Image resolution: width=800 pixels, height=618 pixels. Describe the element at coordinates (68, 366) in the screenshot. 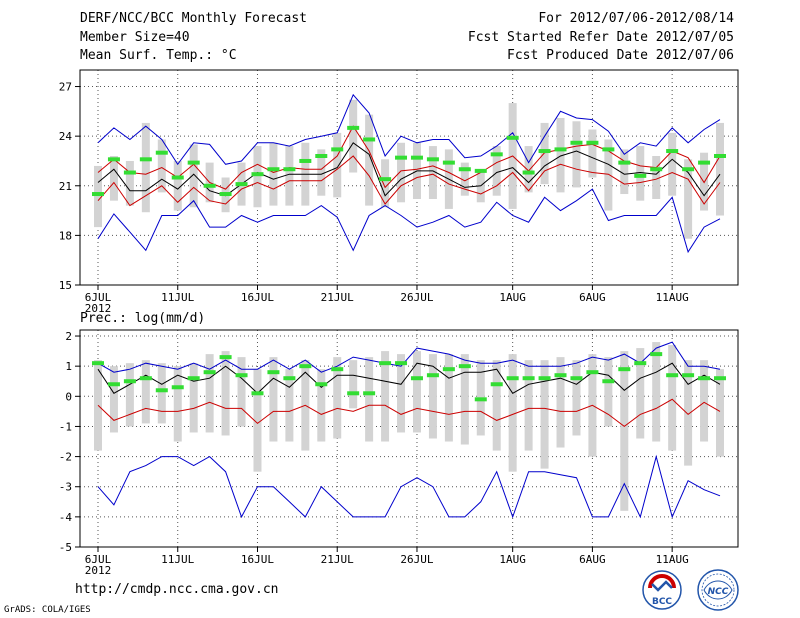

I see `y-tick-label: 1` at that location.